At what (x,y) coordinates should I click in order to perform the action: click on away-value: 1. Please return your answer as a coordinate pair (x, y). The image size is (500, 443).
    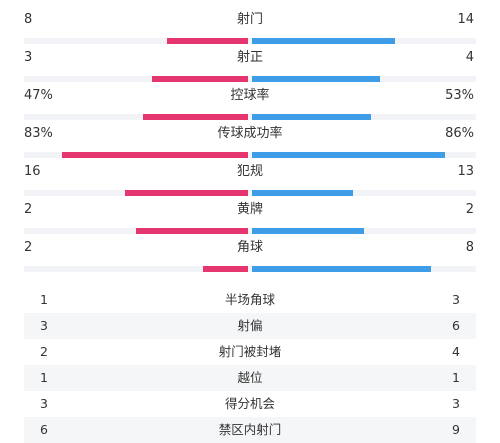
    Looking at the image, I should click on (456, 377).